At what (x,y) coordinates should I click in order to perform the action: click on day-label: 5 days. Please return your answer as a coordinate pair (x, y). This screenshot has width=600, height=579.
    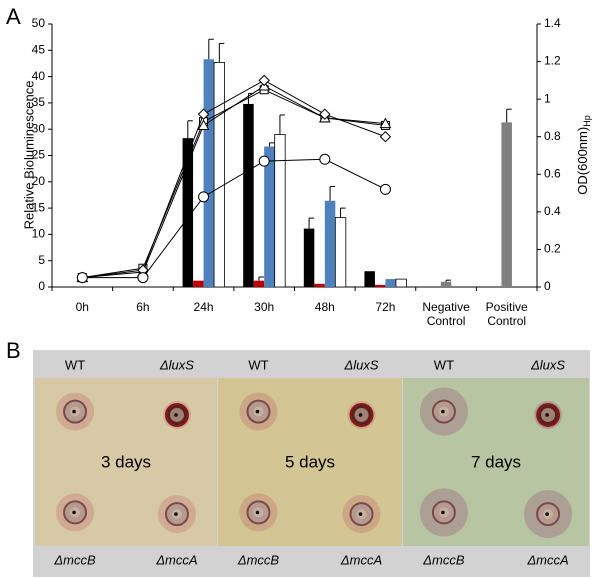
    Looking at the image, I should click on (310, 461).